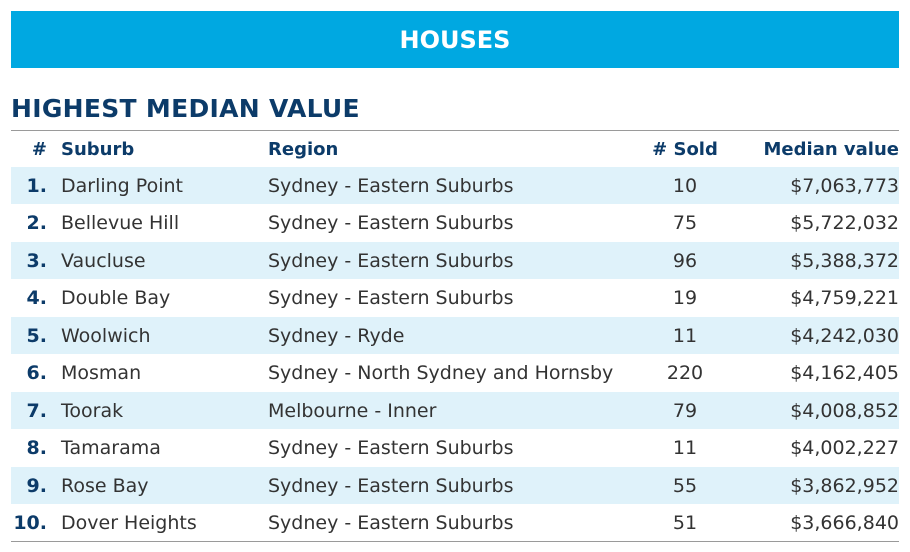 The height and width of the screenshot is (552, 910). Describe the element at coordinates (36, 260) in the screenshot. I see `table-cell: 3.` at that location.